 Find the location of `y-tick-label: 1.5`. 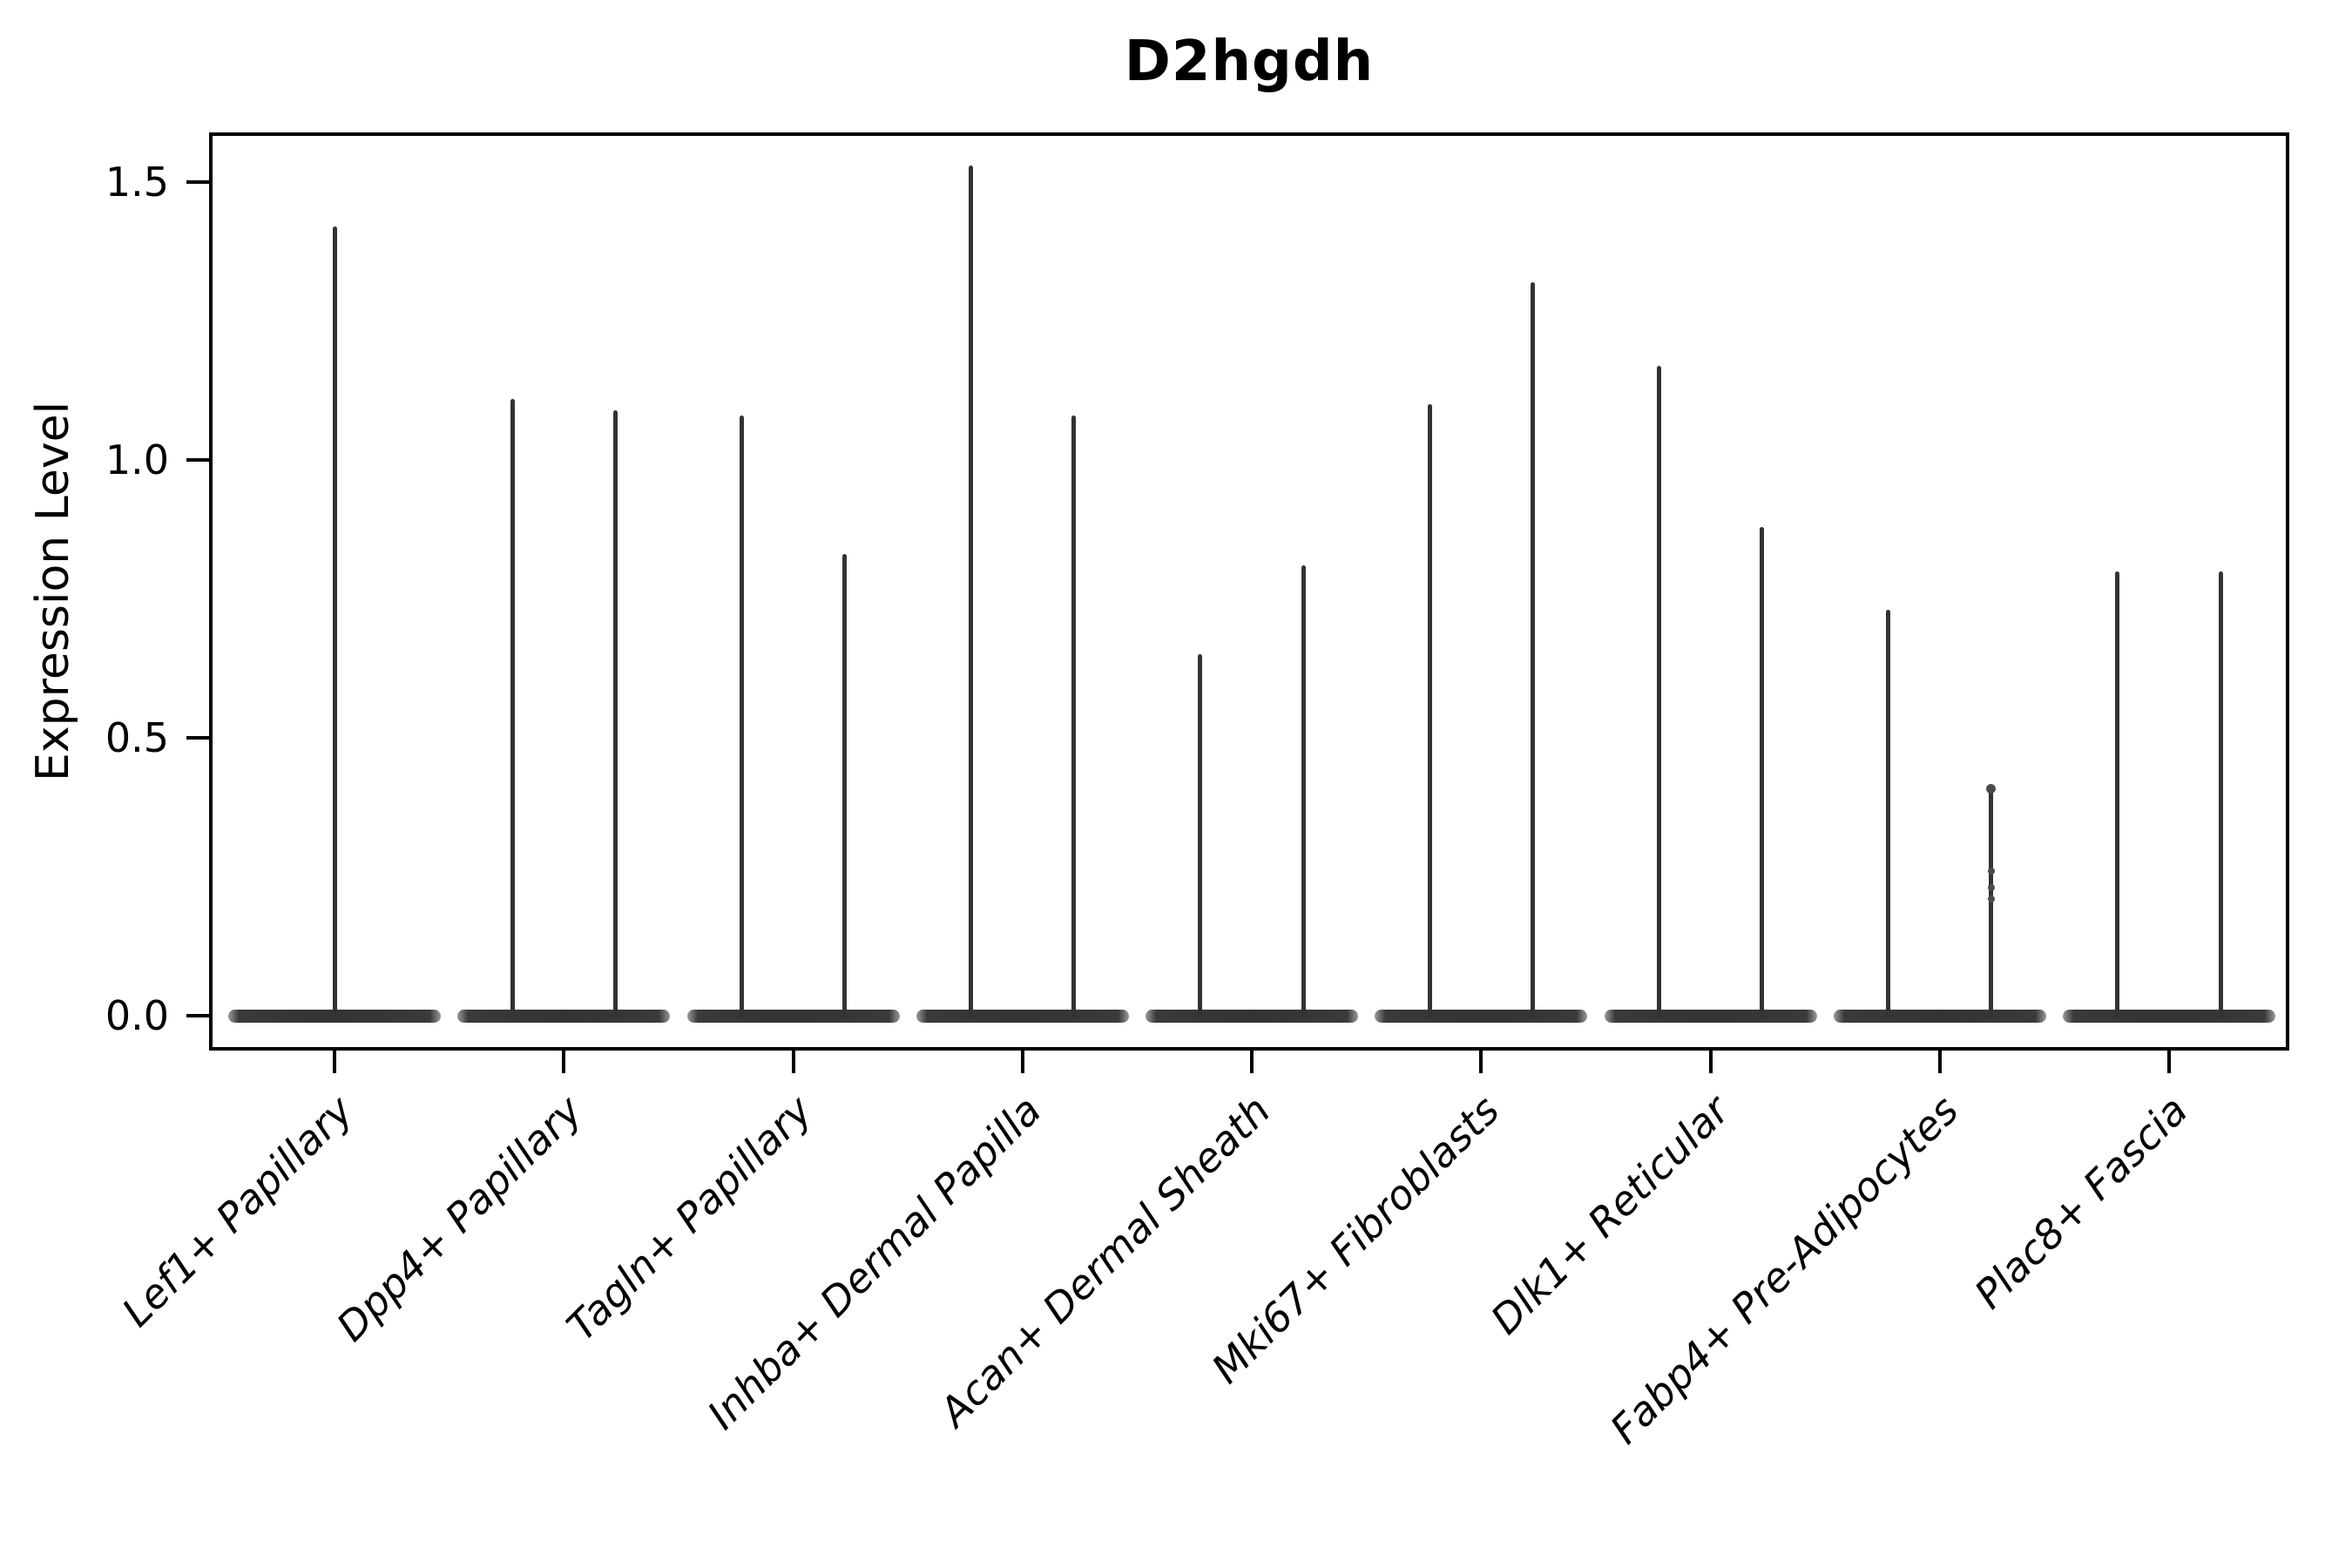

y-tick-label: 1.5 is located at coordinates (137, 182).